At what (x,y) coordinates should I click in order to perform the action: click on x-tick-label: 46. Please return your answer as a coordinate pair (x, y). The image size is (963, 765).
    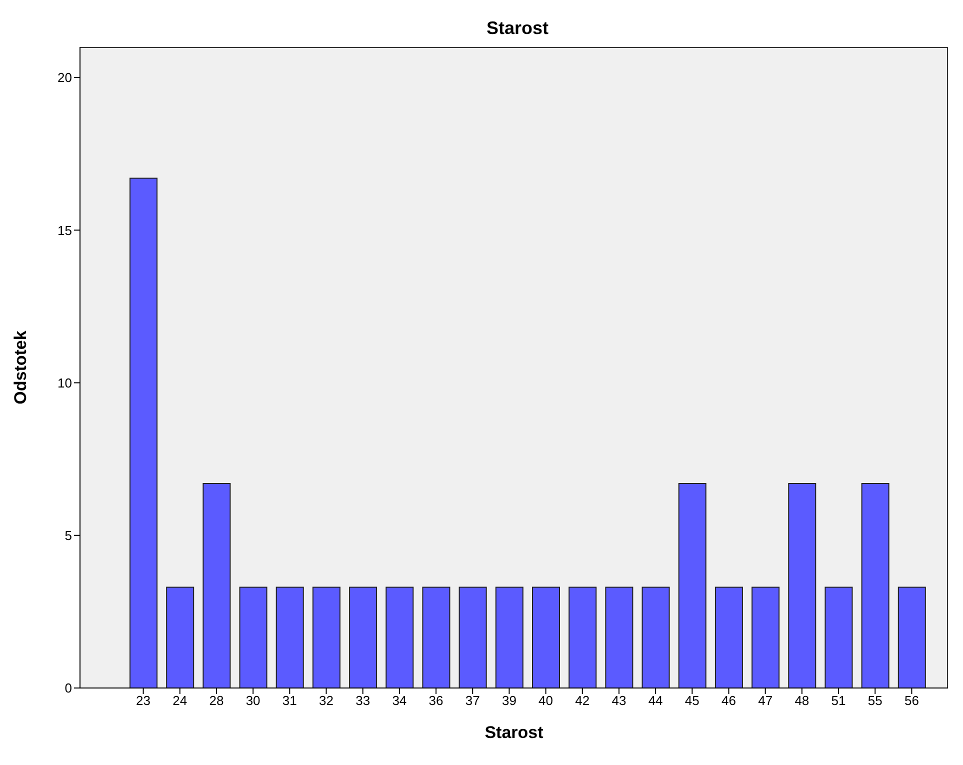
    Looking at the image, I should click on (729, 700).